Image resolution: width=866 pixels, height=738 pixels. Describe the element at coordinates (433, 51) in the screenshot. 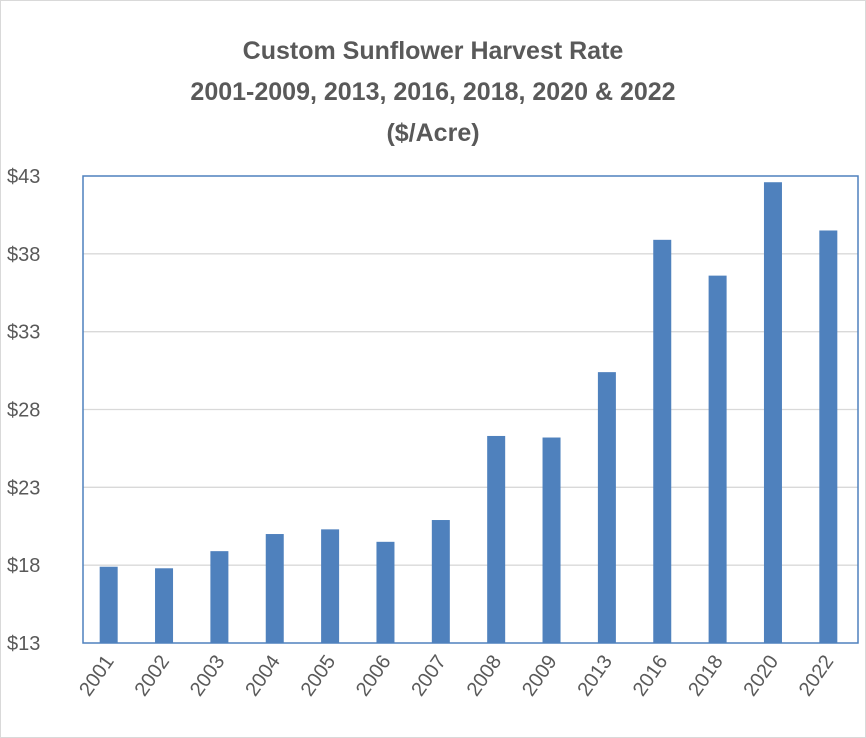

I see `chart-title-line-1: Custom Sunflower Harvest Rate` at that location.